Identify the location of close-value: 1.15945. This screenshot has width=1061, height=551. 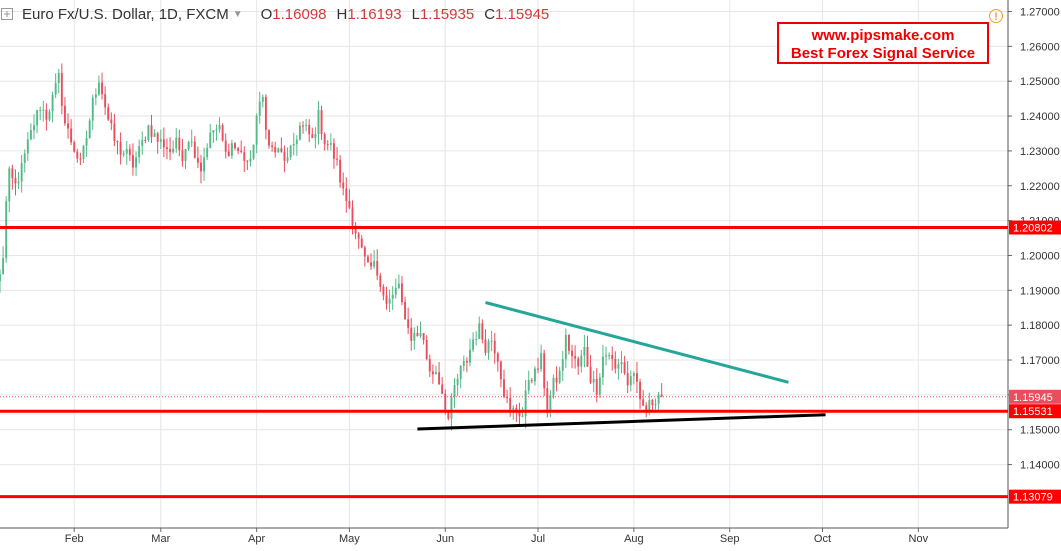
(522, 14).